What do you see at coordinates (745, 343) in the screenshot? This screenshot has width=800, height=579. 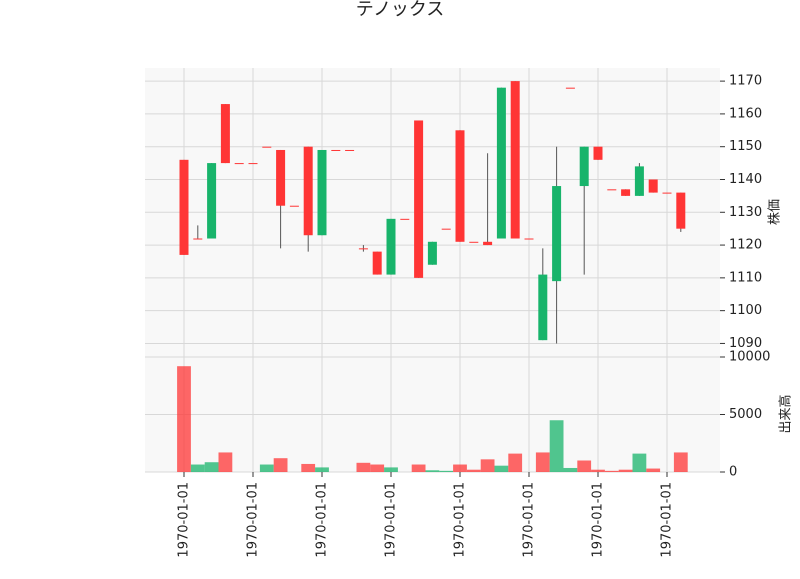 I see `y-tick-label: 1090` at bounding box center [745, 343].